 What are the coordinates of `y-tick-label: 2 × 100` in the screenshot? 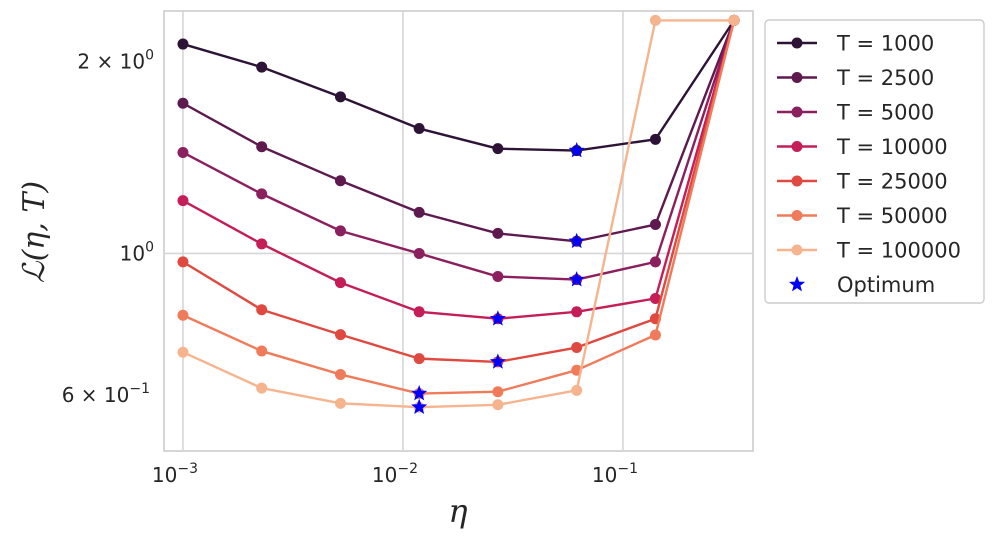 It's located at (115, 60).